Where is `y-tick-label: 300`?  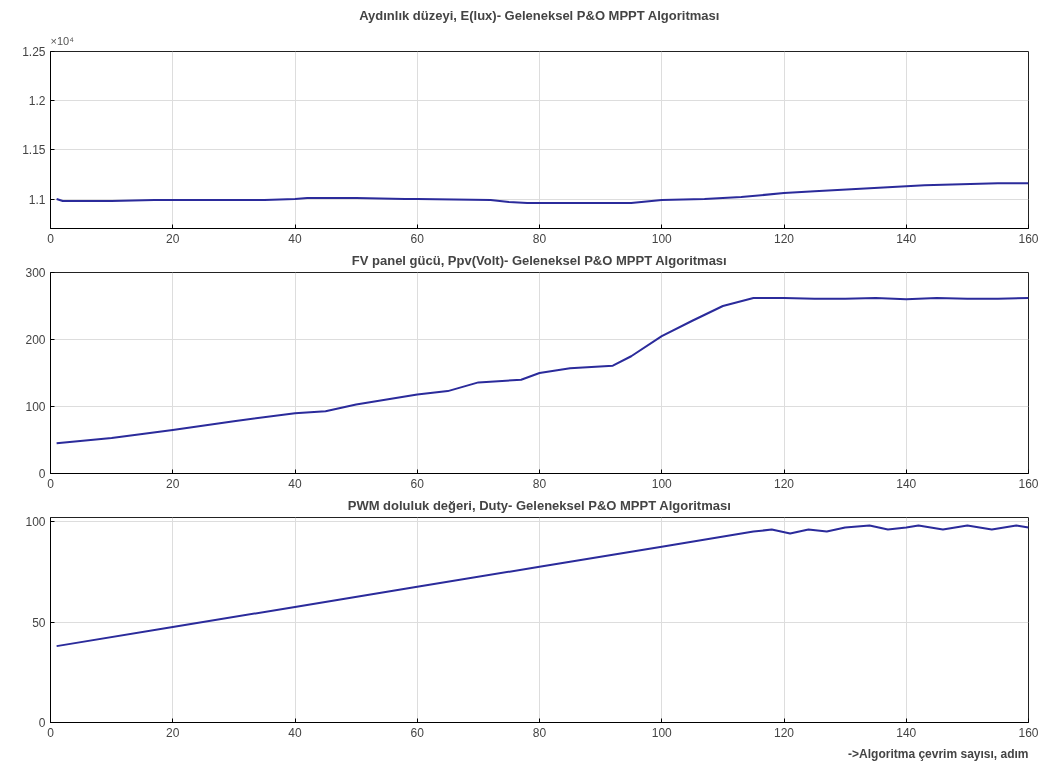
y-tick-label: 300 is located at coordinates (35, 273).